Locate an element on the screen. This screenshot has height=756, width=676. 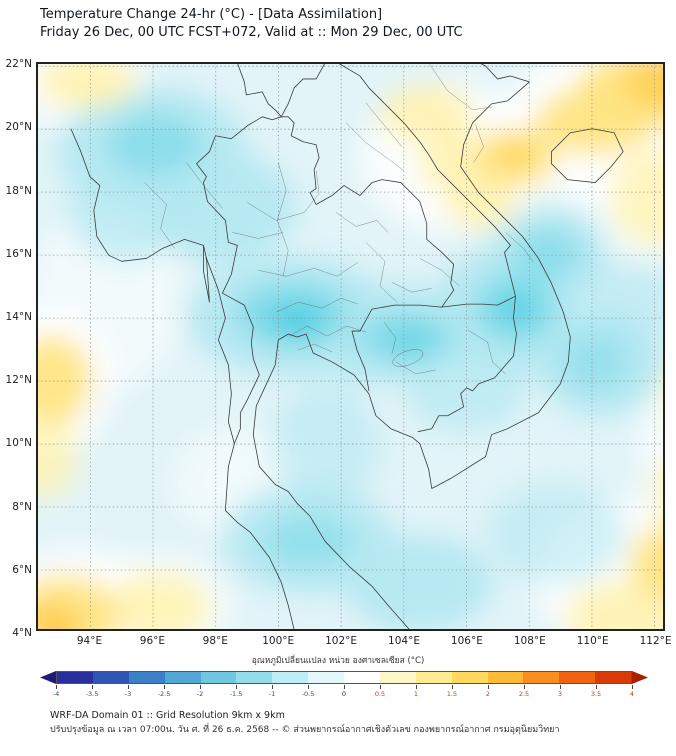
lat-tick-label: 20°N is located at coordinates (18, 127).